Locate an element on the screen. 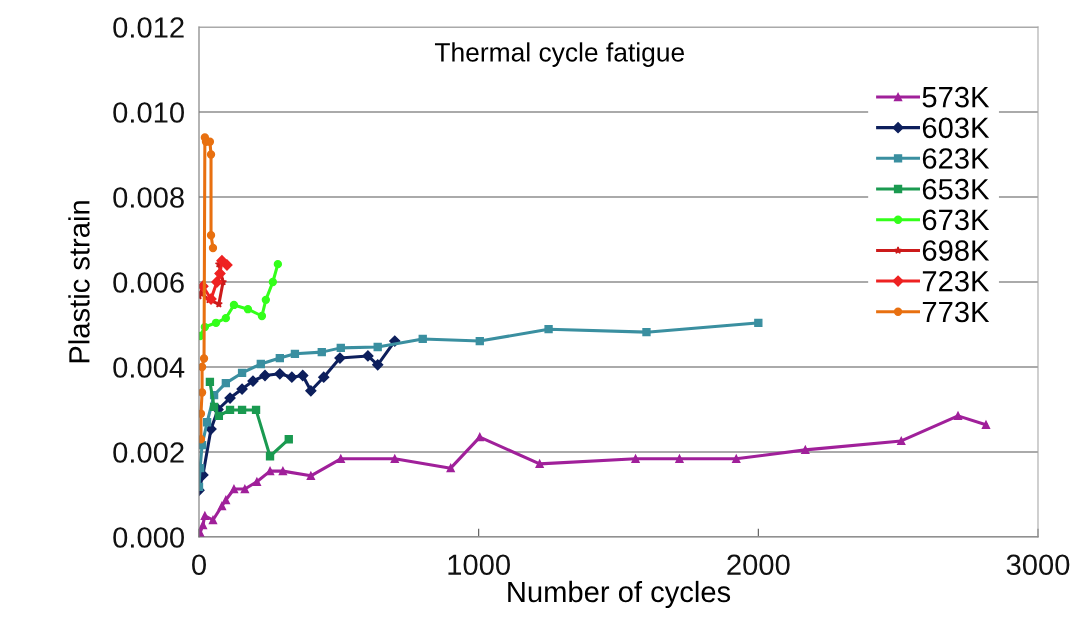  x-axis-title: Number of cycles is located at coordinates (619, 594).